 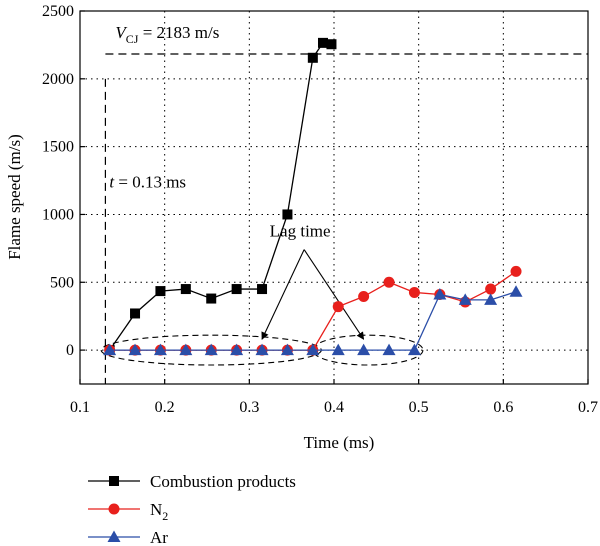 I want to click on legend-label: Combustion products, so click(x=223, y=481).